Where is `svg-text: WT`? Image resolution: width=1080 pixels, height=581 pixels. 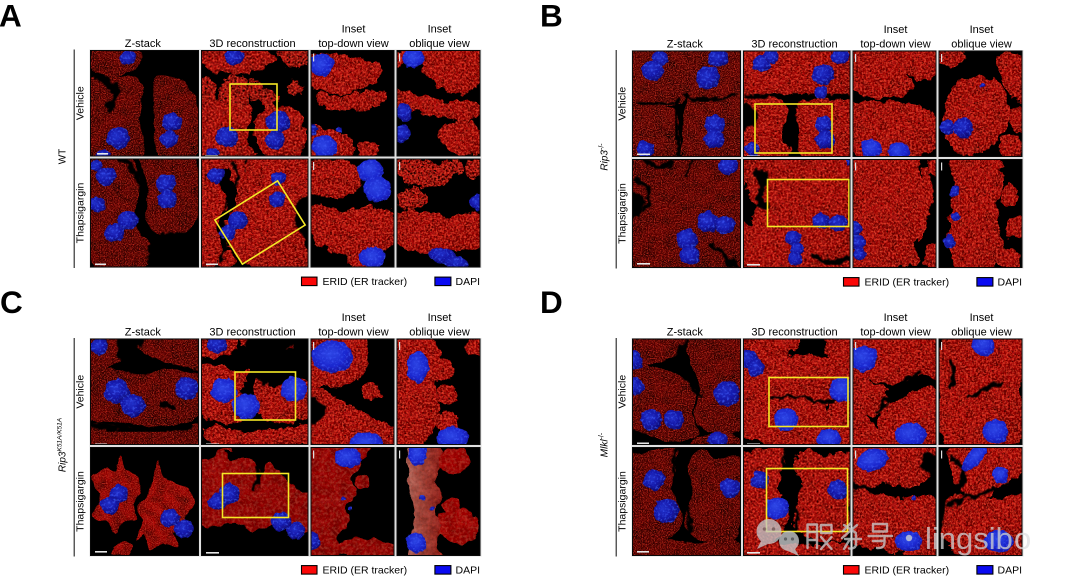 svg-text: WT is located at coordinates (63, 157).